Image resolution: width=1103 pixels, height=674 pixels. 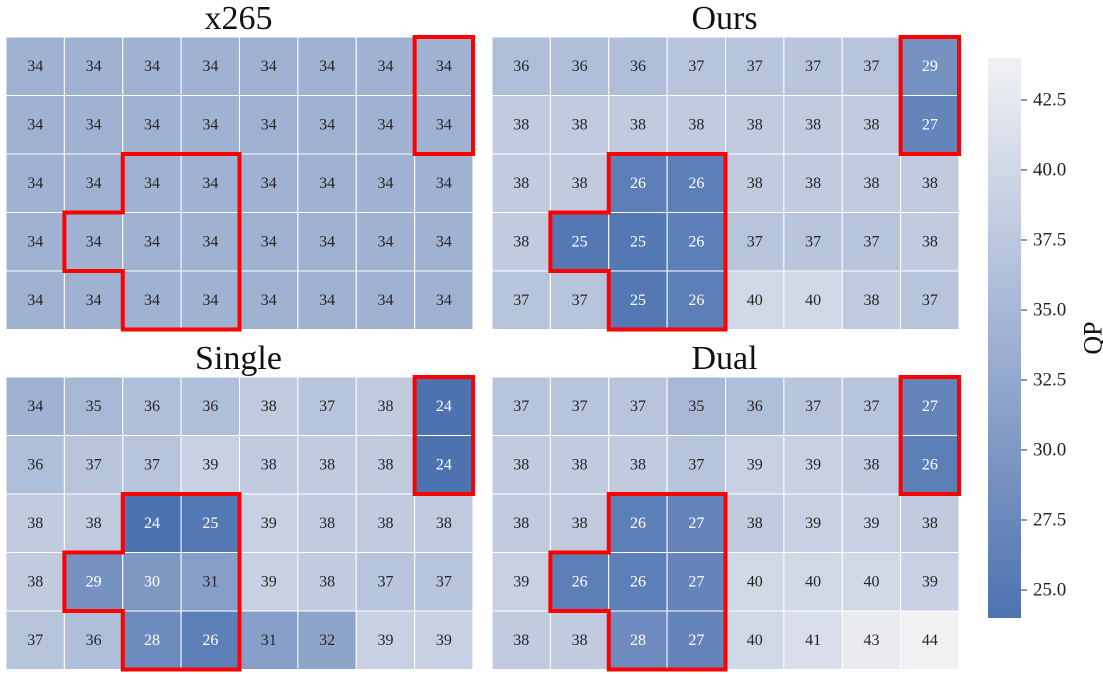 What do you see at coordinates (269, 640) in the screenshot?
I see `cell-value-label: 31` at bounding box center [269, 640].